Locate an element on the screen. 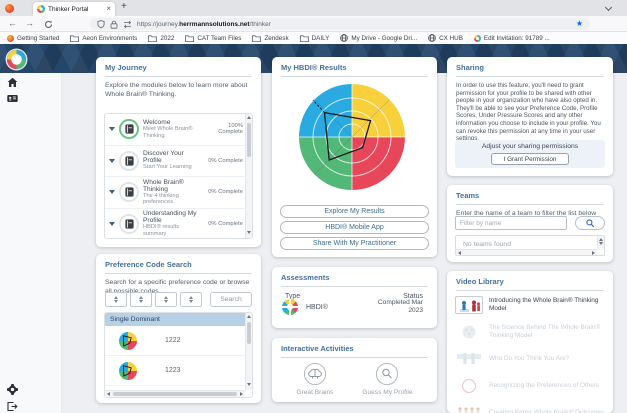 The width and height of the screenshot is (627, 413). hbdi-profile-wheel-chart is located at coordinates (352, 137).